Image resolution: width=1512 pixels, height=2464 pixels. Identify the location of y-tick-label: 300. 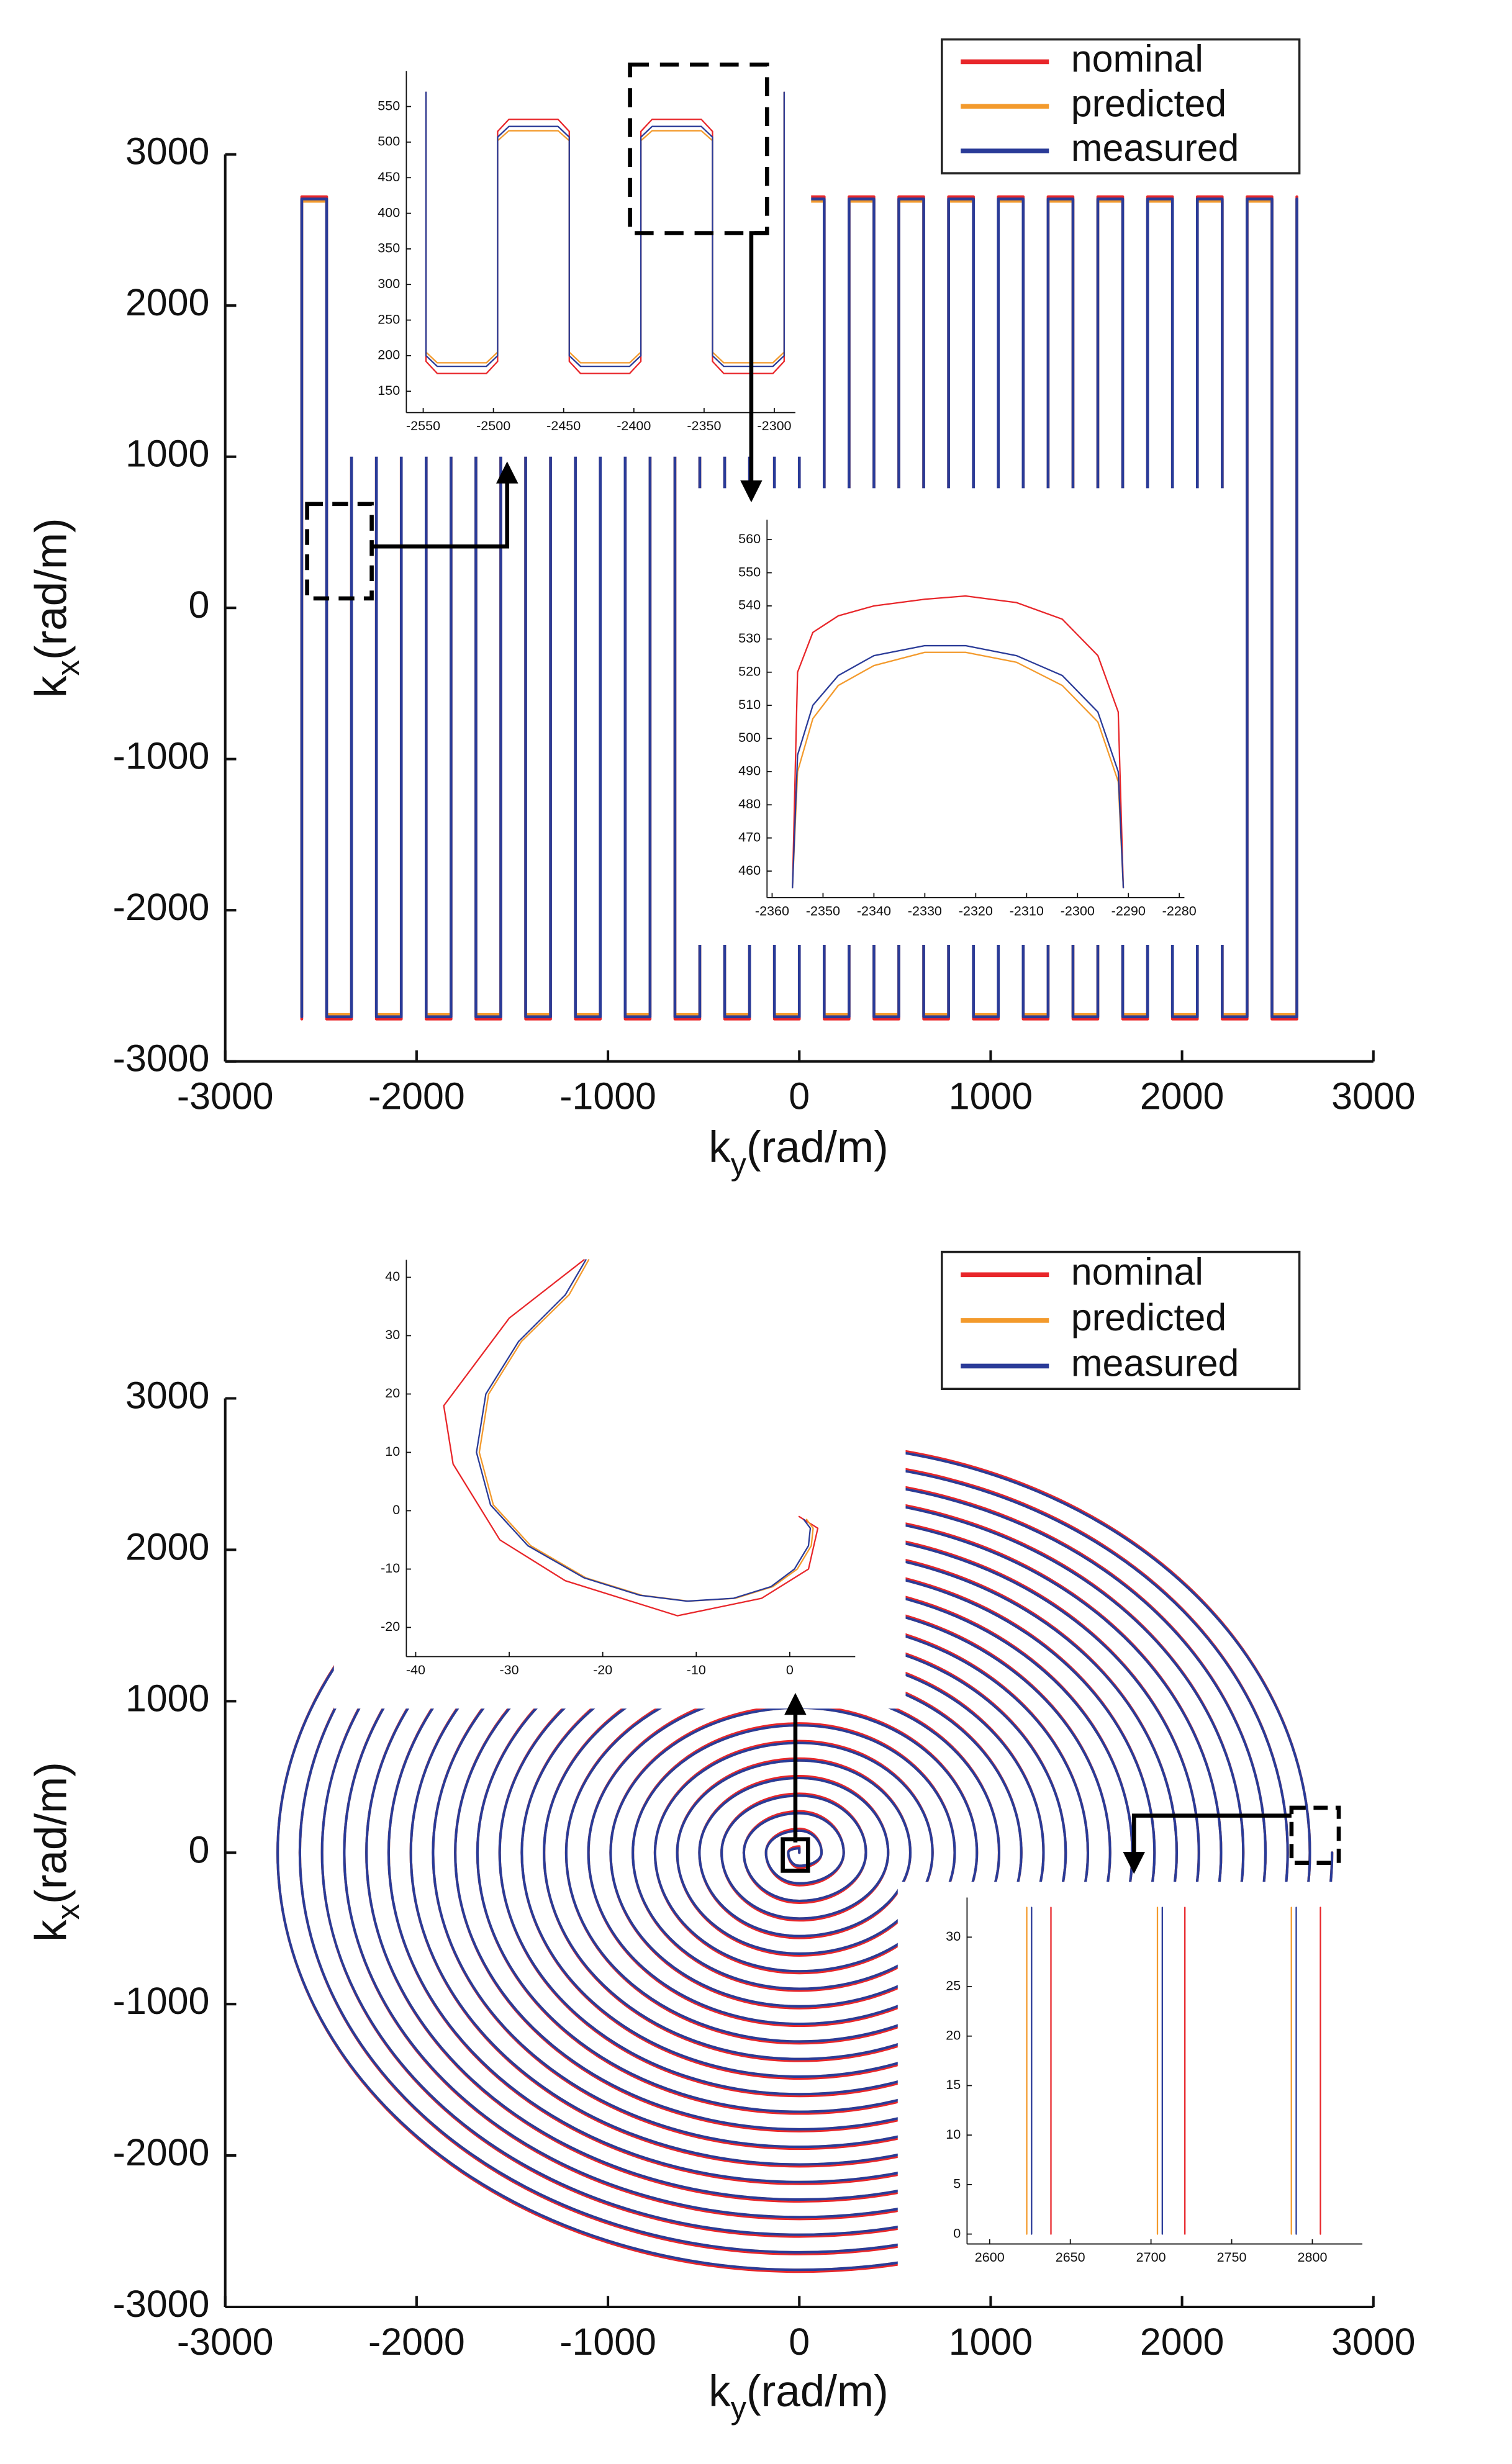
(389, 283).